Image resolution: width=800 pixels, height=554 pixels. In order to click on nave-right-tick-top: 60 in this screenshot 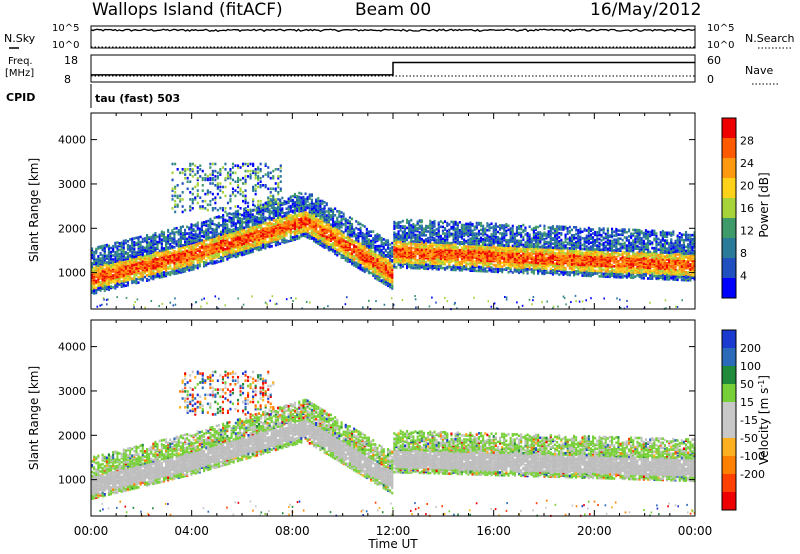, I will do `click(714, 60)`.